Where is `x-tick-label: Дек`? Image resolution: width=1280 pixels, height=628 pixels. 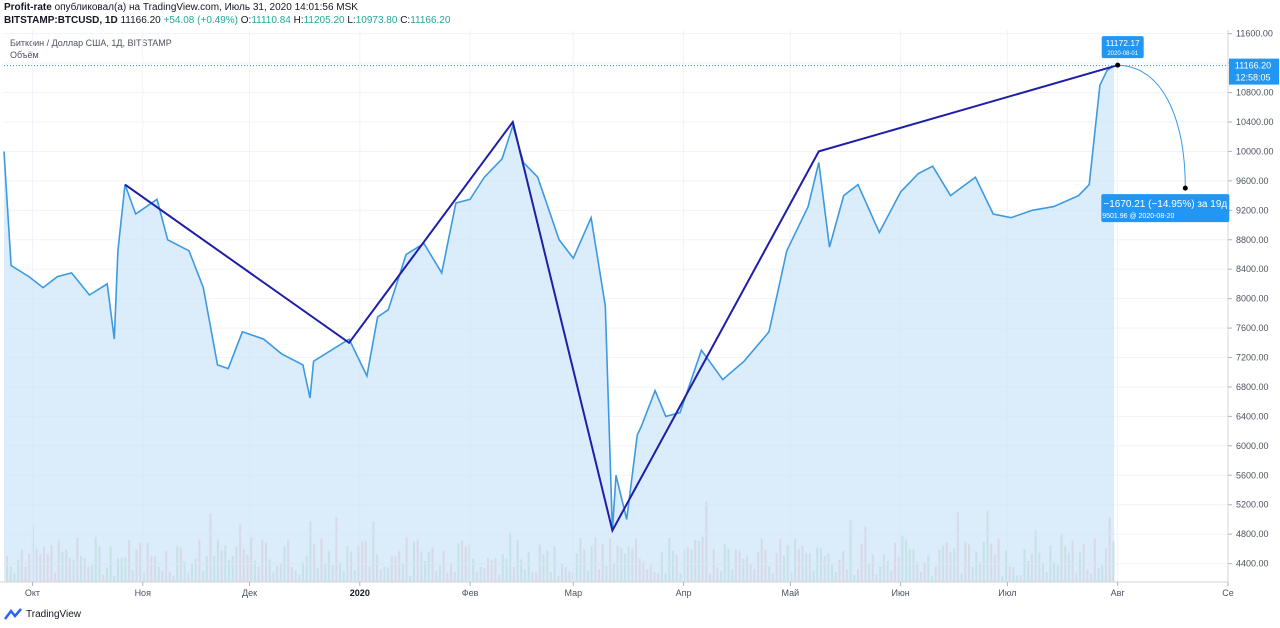
x-tick-label: Дек is located at coordinates (249, 593).